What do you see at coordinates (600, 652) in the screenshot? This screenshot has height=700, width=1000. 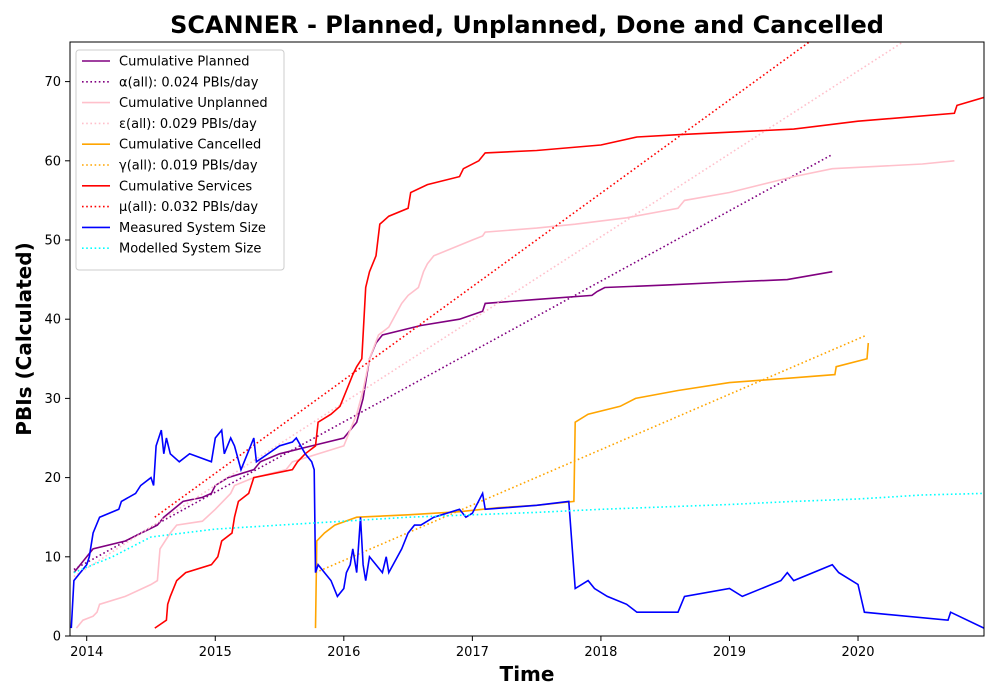 I see `x-tick-label: 2018` at bounding box center [600, 652].